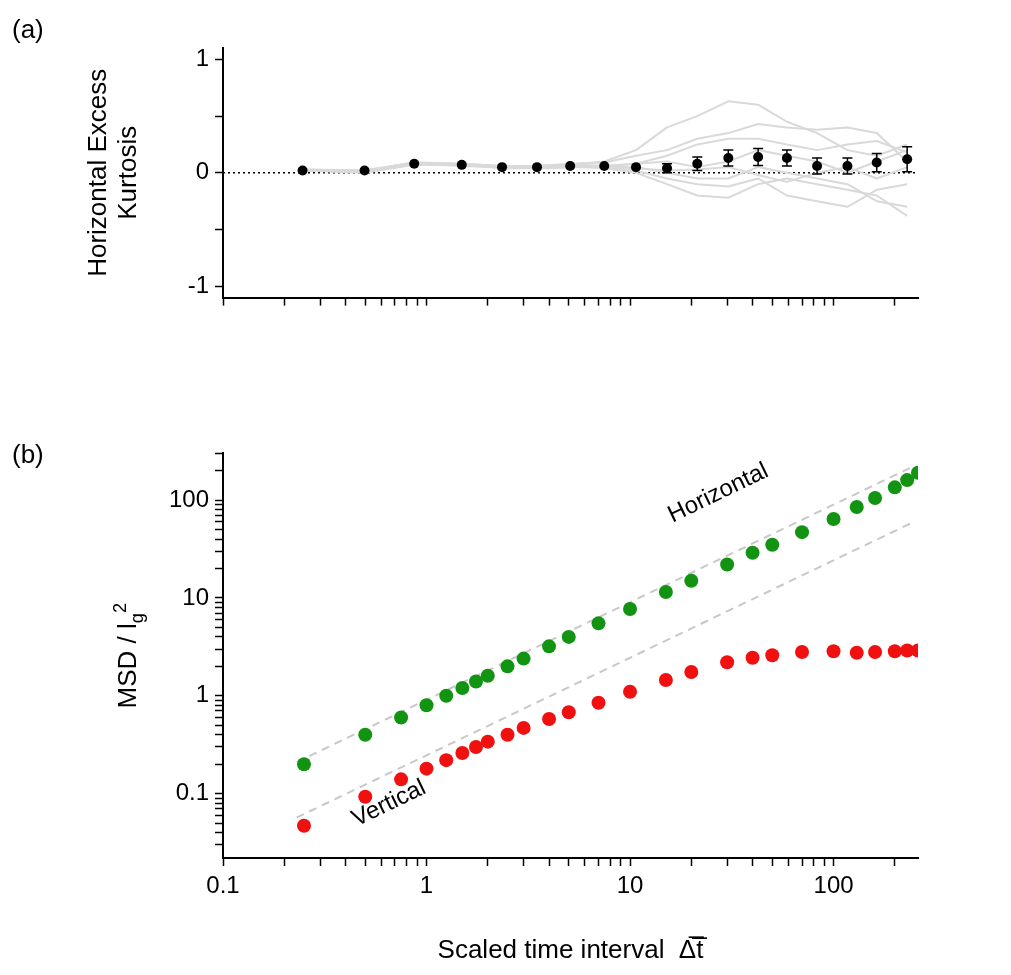 Image resolution: width=1011 pixels, height=975 pixels. I want to click on y-tick-label: 100, so click(188, 498).